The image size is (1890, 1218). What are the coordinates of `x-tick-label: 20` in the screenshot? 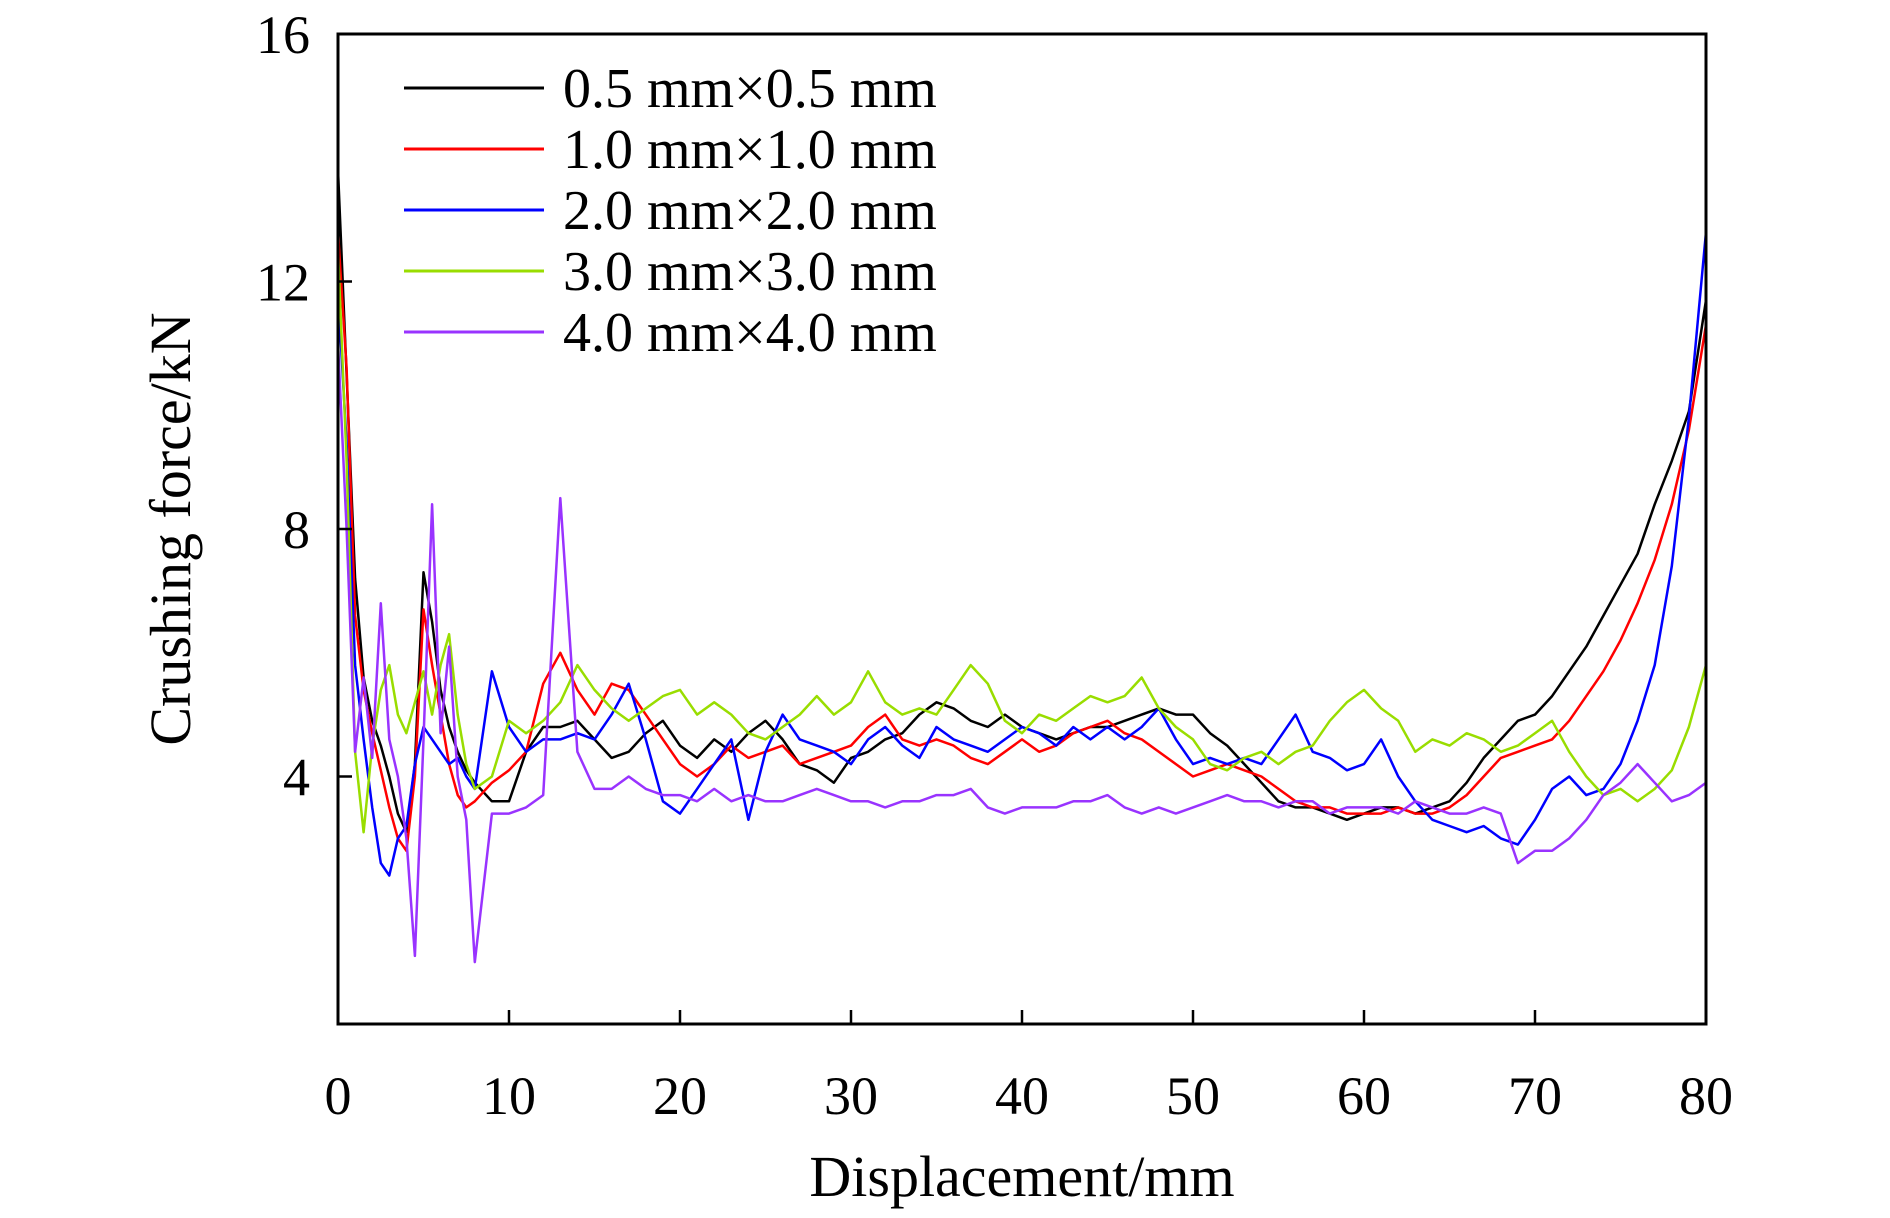 It's located at (680, 1096).